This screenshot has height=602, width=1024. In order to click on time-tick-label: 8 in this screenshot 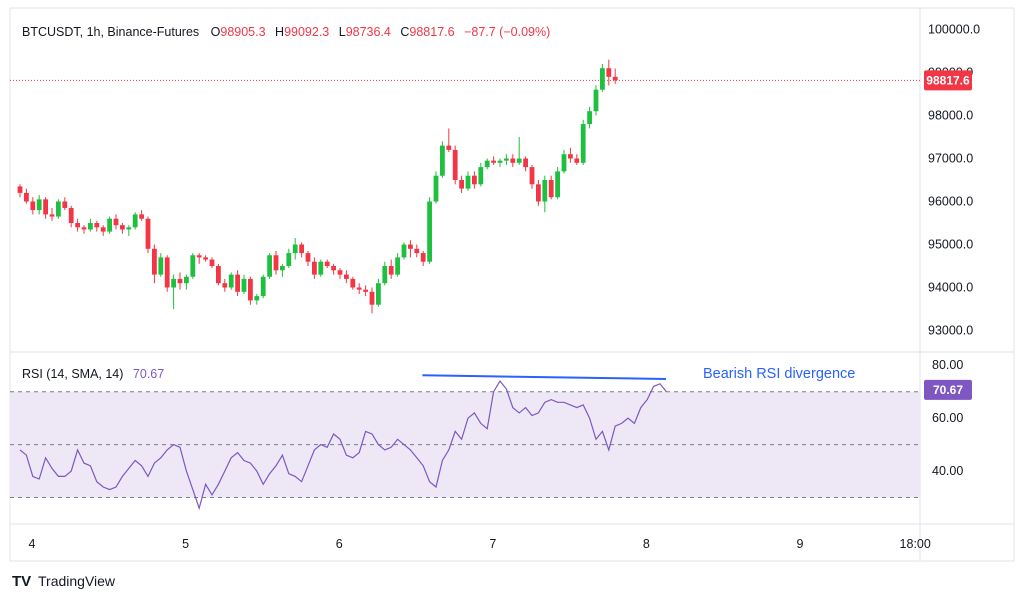, I will do `click(646, 544)`.